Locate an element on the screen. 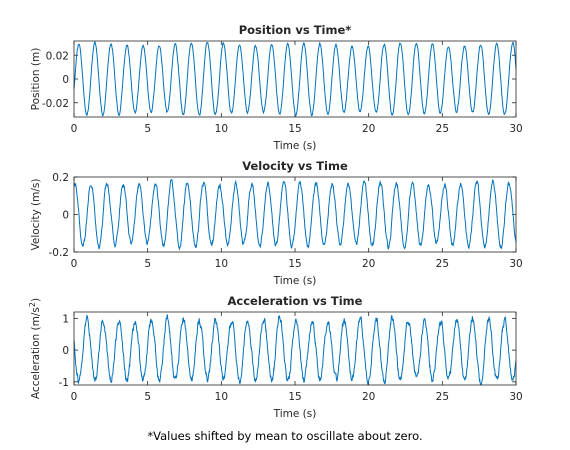 Image resolution: width=570 pixels, height=450 pixels. position-xtick-label-4: 20 is located at coordinates (368, 129).